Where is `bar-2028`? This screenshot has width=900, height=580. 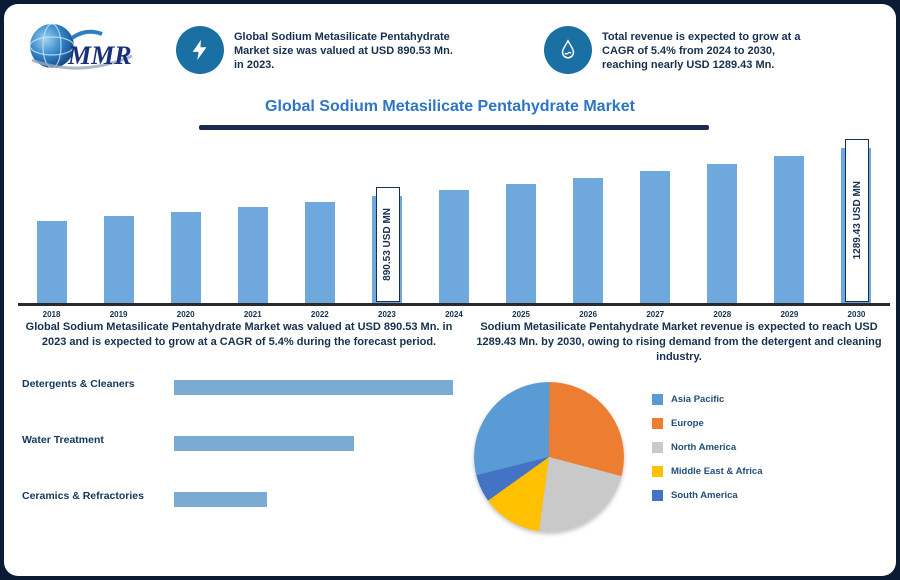 bar-2028 is located at coordinates (722, 233).